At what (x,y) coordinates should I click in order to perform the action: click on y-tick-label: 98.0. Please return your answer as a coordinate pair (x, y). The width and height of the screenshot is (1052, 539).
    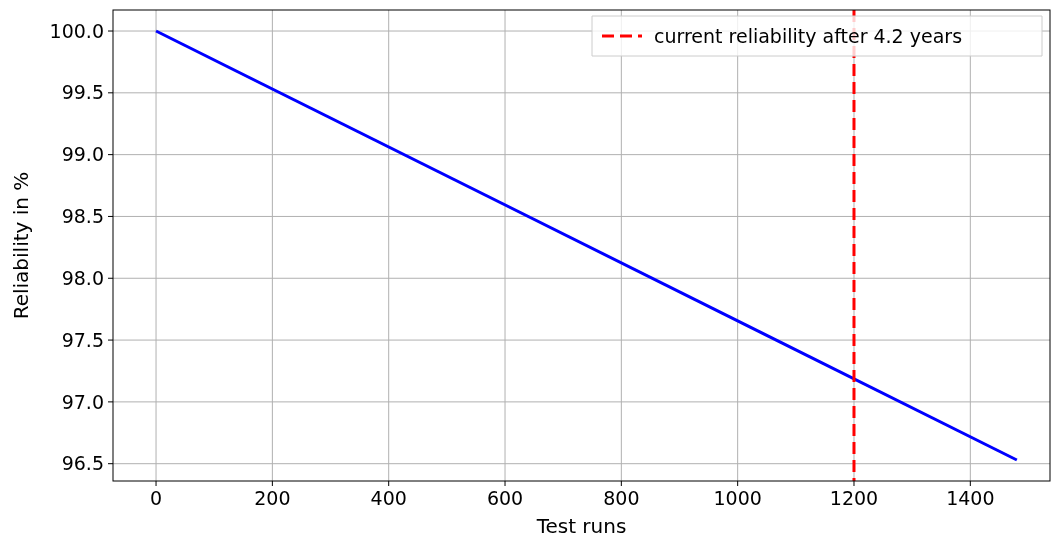
    Looking at the image, I should click on (82, 277).